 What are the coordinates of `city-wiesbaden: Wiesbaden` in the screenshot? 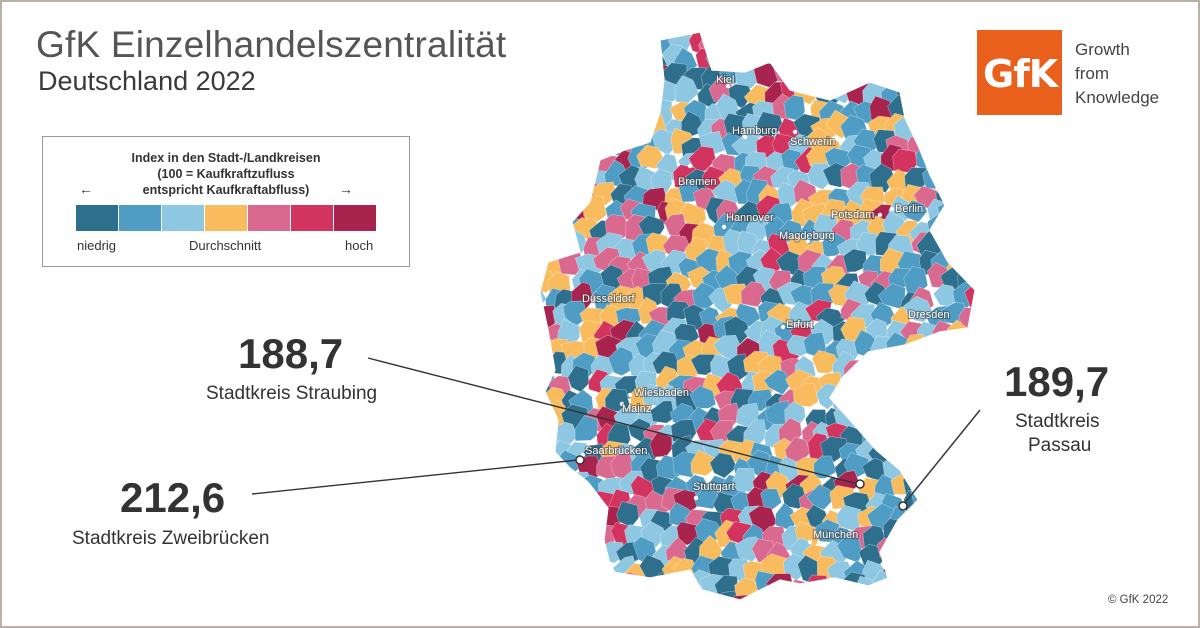 It's located at (658, 393).